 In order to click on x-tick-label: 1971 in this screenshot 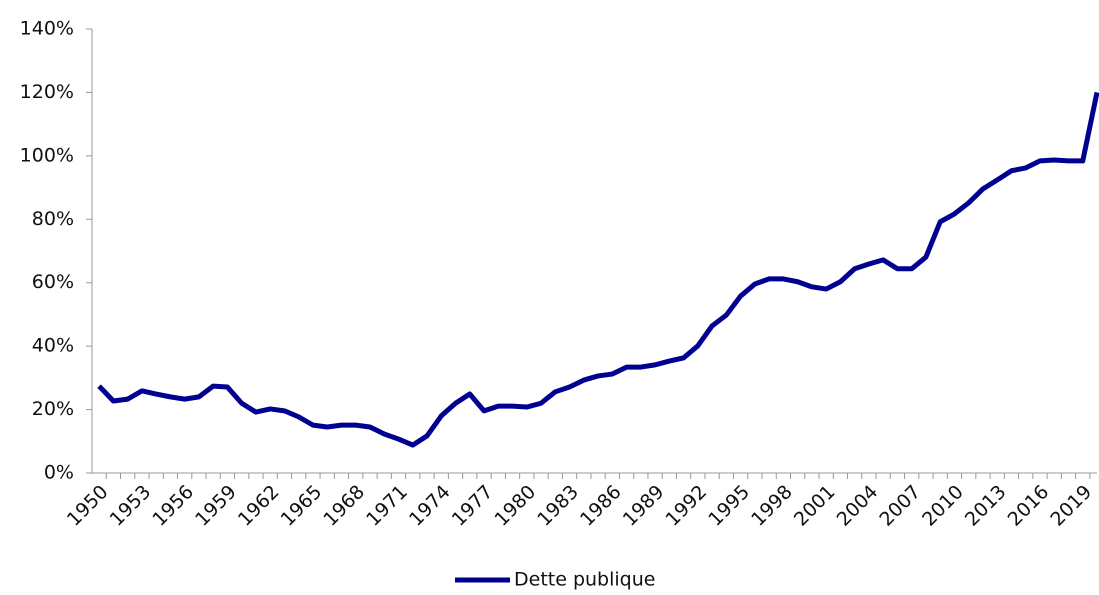, I will do `click(387, 506)`.